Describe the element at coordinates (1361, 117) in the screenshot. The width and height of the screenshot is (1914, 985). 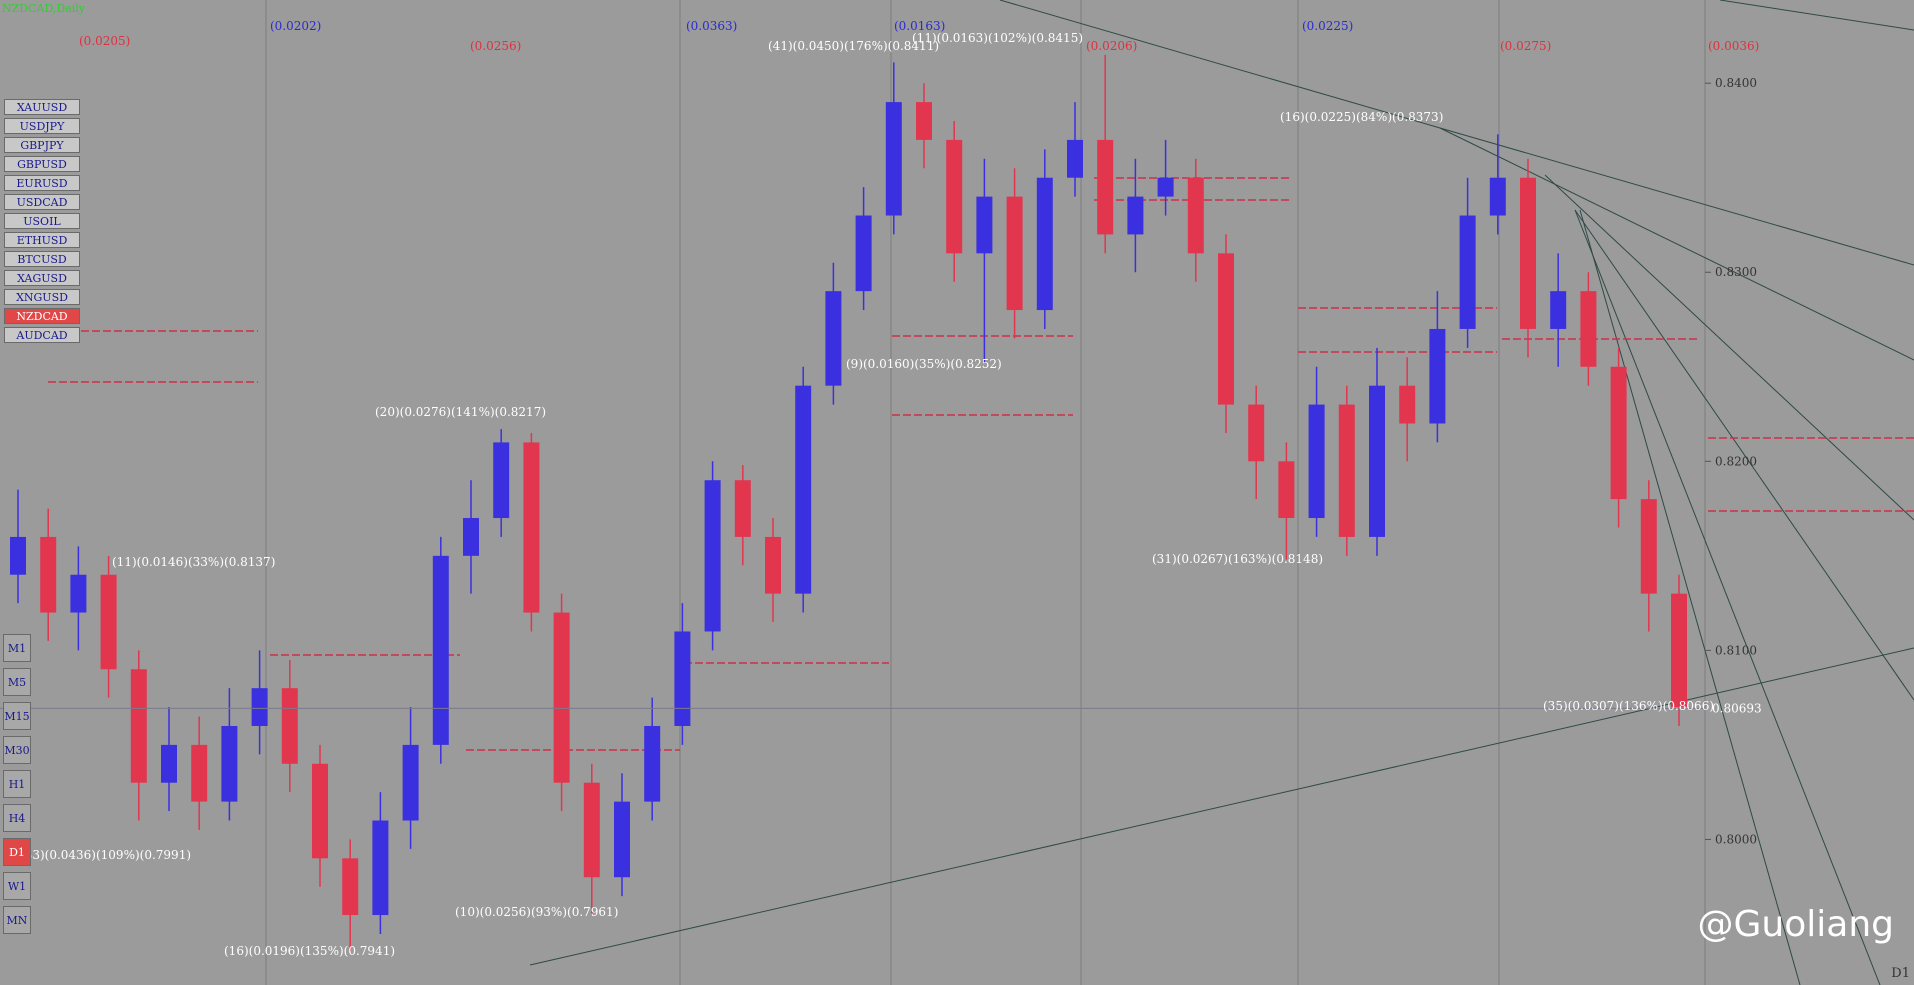
I see `swing-label: (16)(0.0225)(84%)(0.8373)` at that location.